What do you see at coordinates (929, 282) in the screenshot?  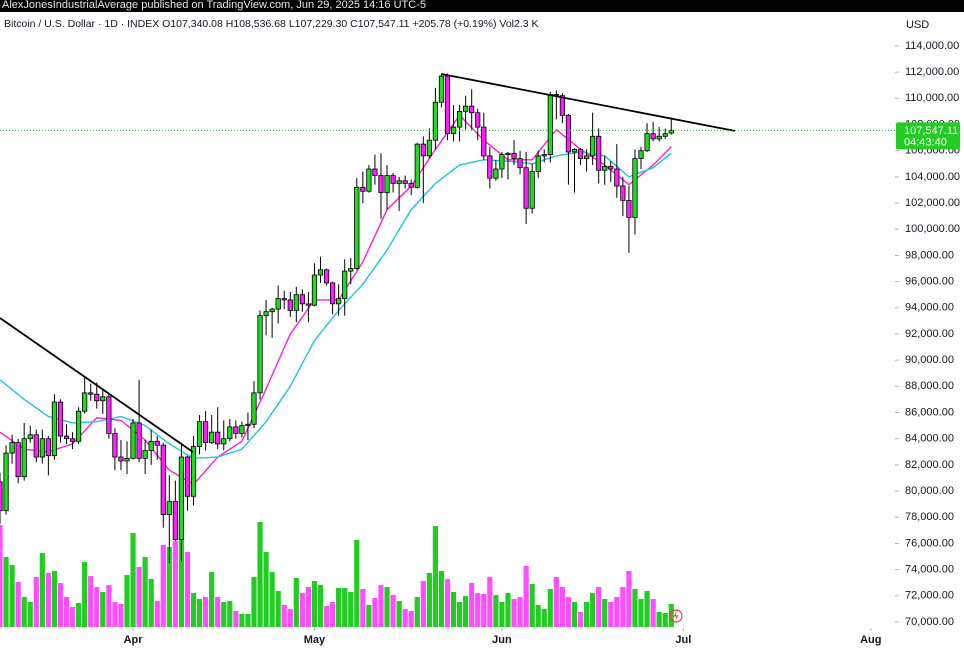 I see `y-tick-label: 96,000.00` at bounding box center [929, 282].